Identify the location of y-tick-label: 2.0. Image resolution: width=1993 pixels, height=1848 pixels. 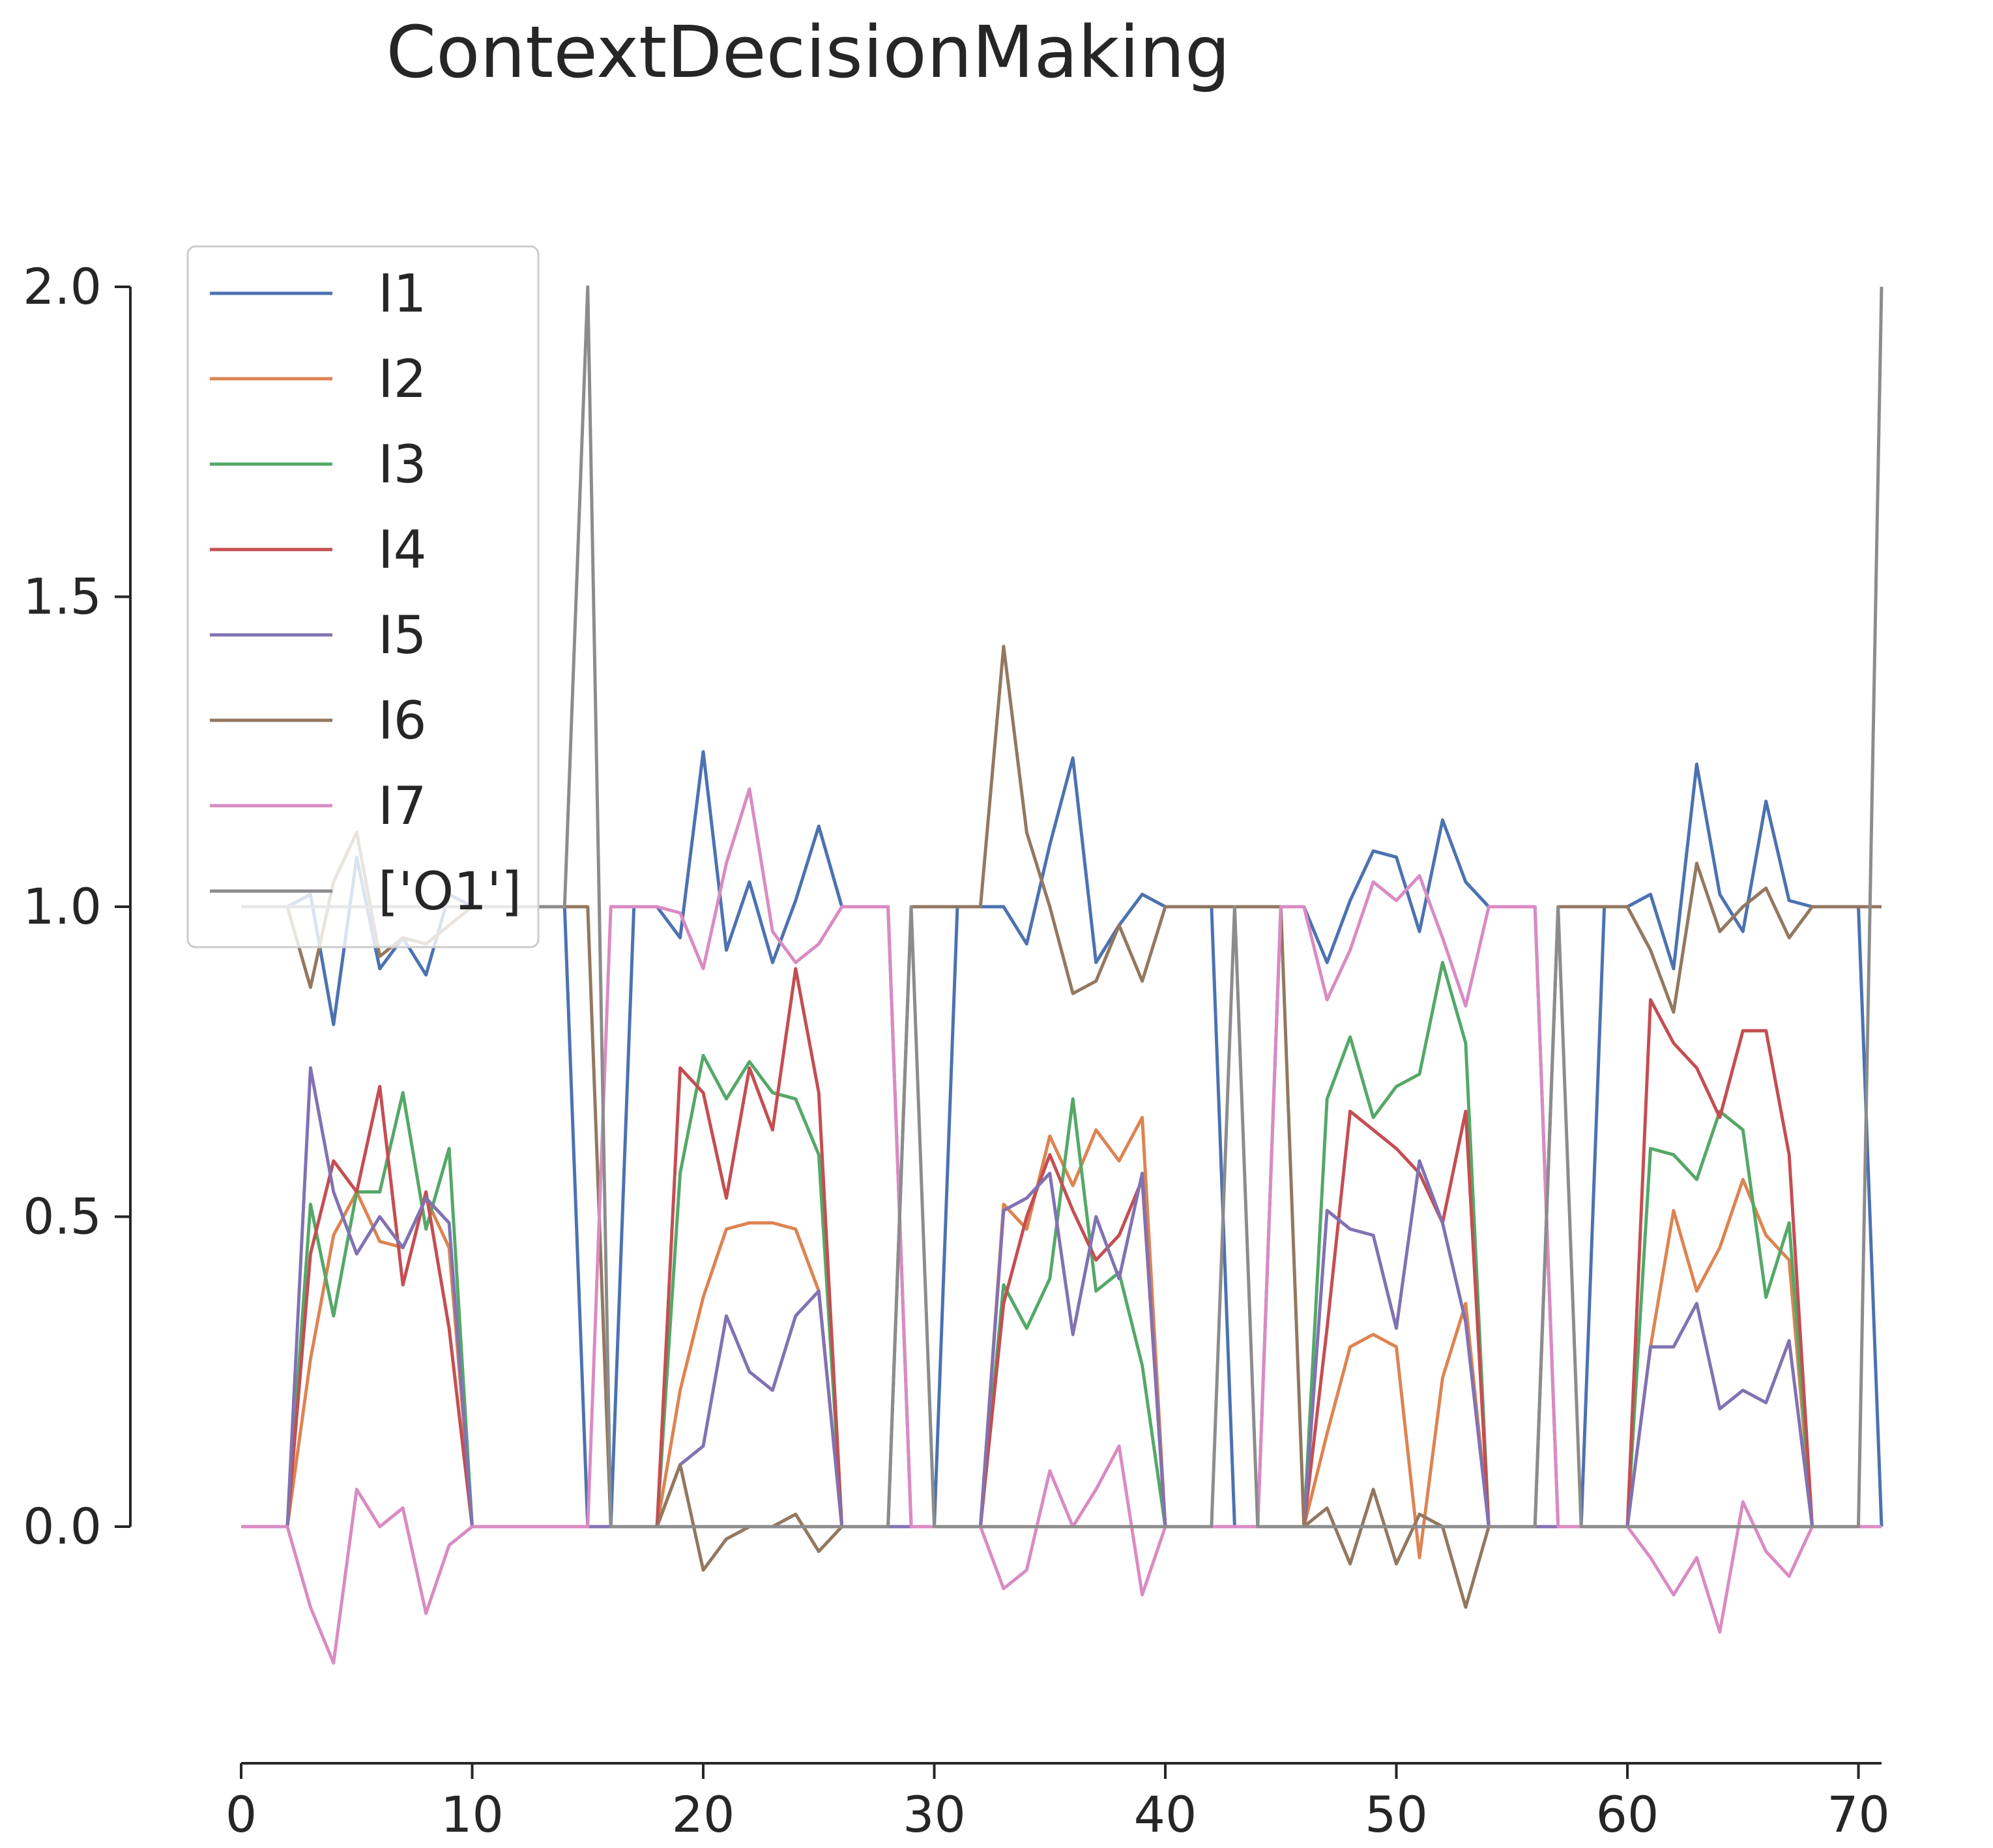
(63, 286).